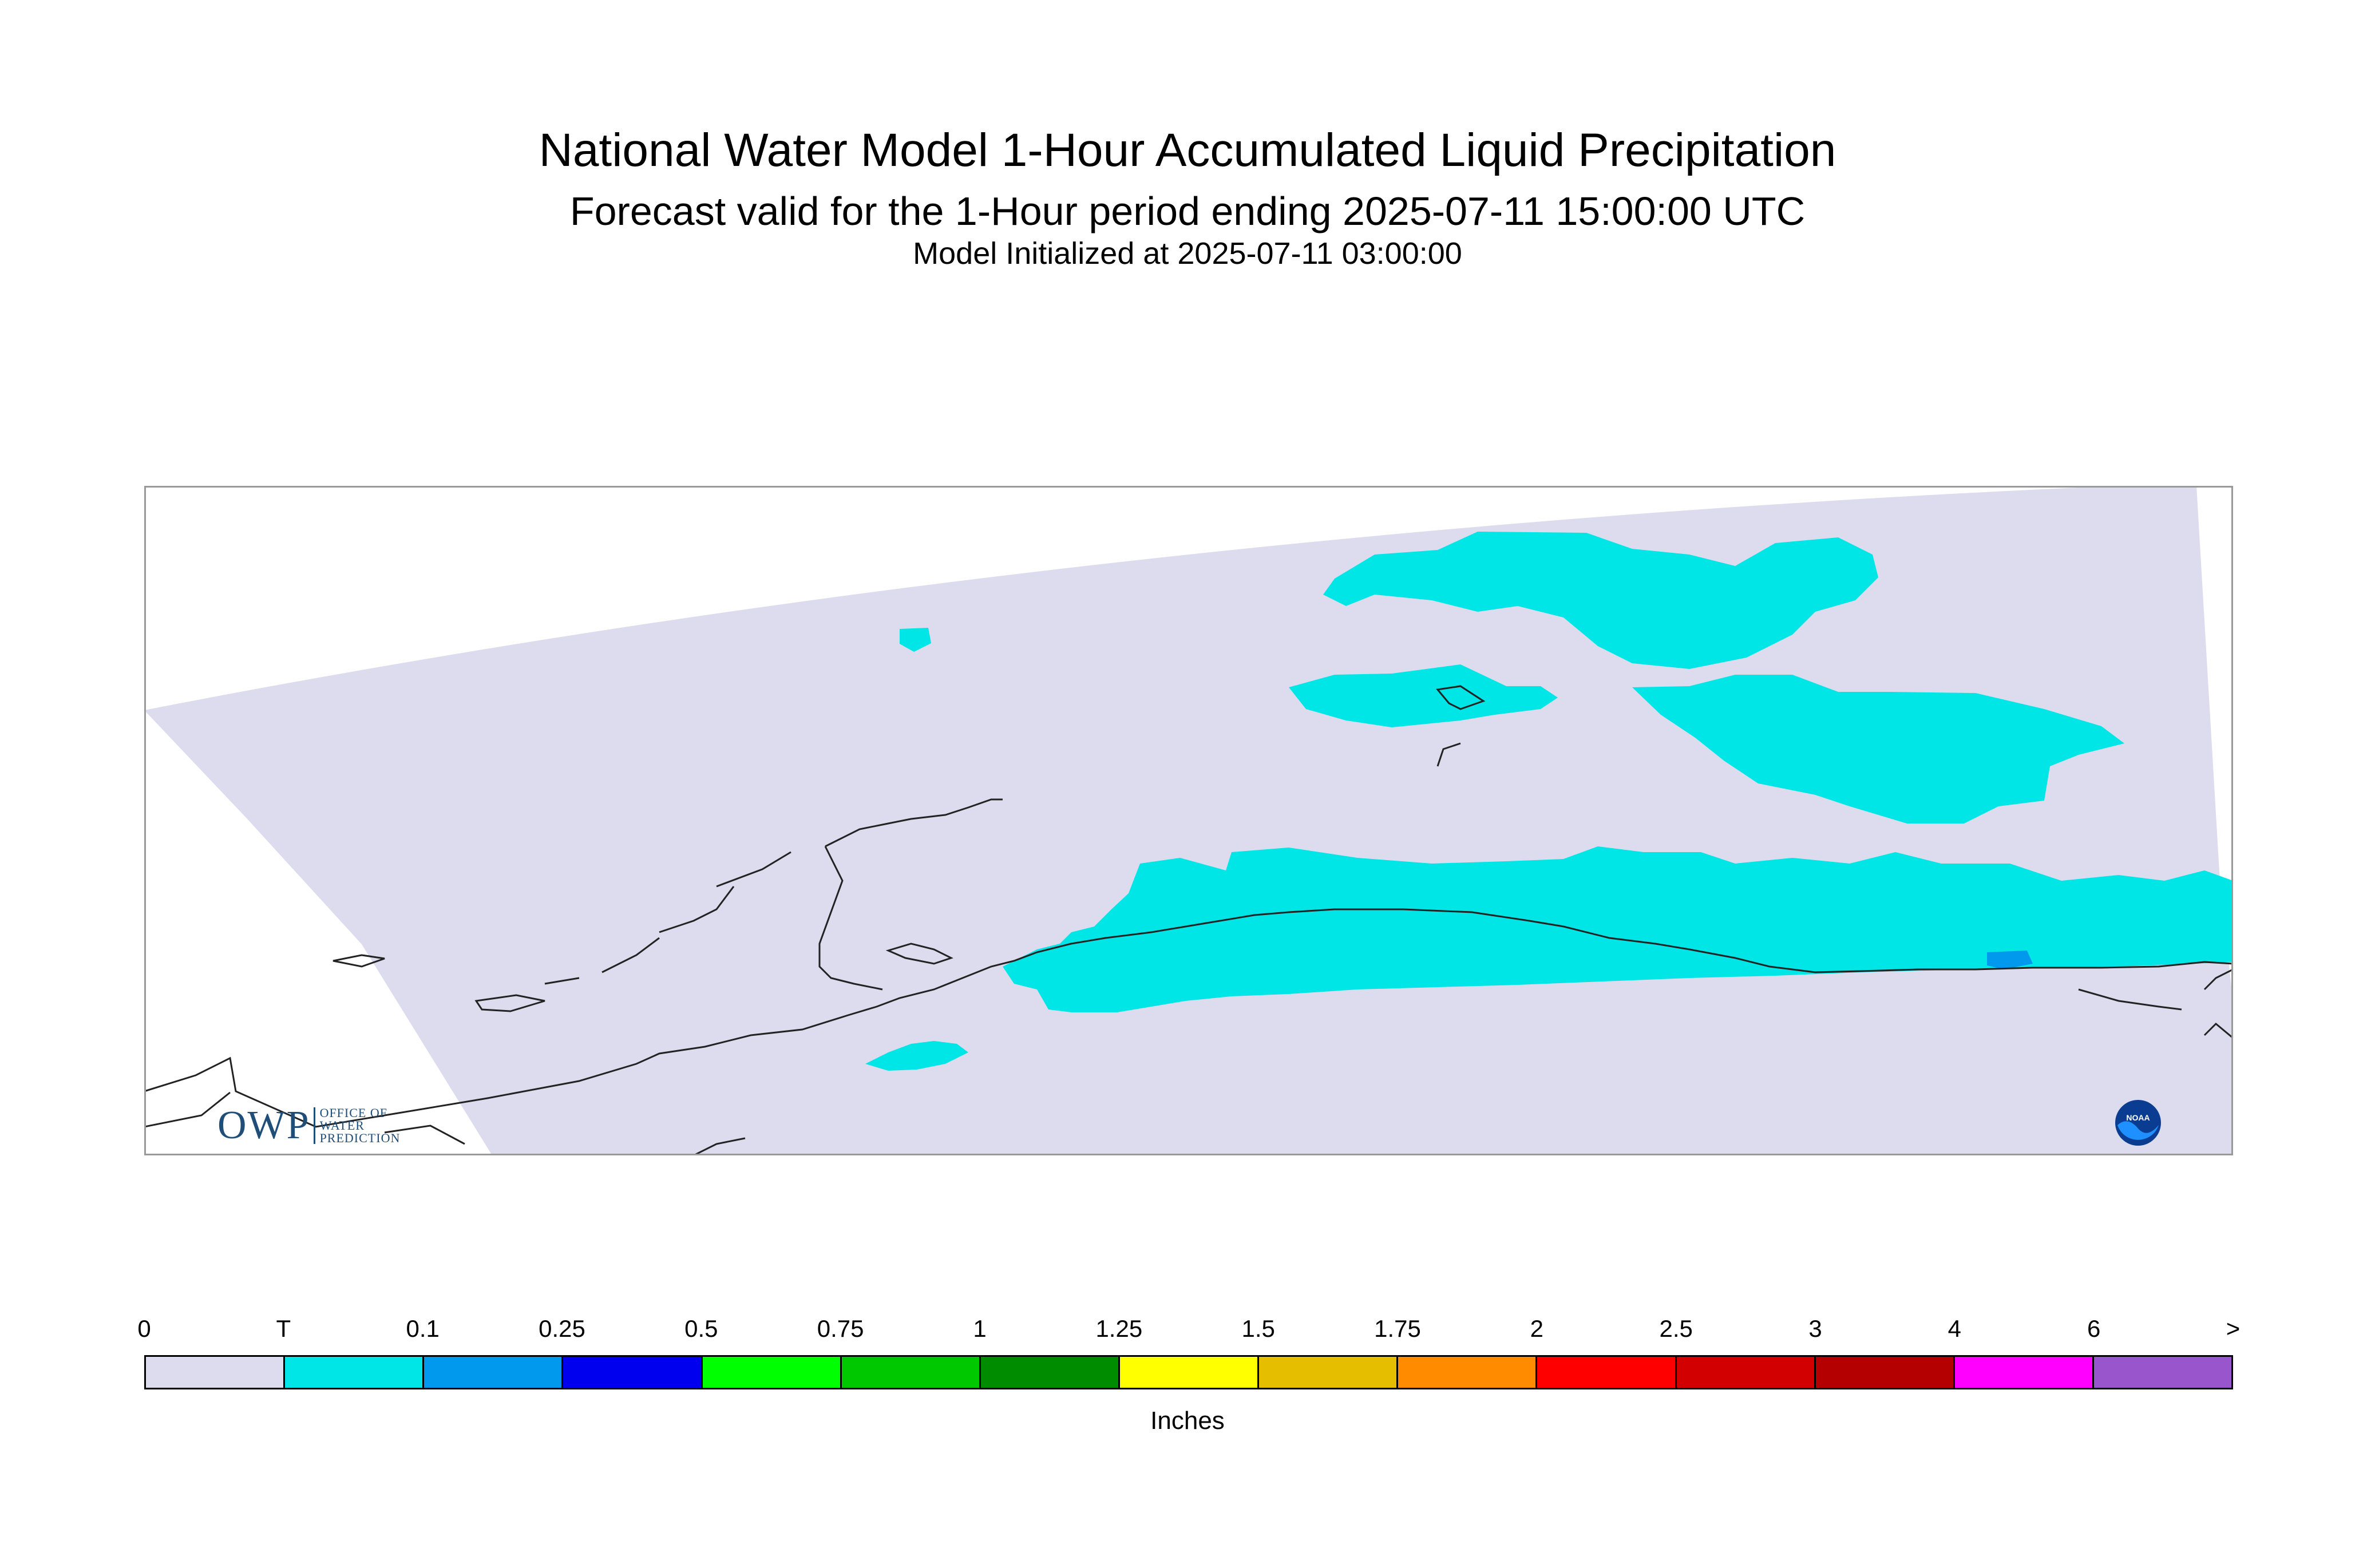 Image resolution: width=2375 pixels, height=1568 pixels. What do you see at coordinates (1618, 929) in the screenshot?
I see `precip-area-south-coast` at bounding box center [1618, 929].